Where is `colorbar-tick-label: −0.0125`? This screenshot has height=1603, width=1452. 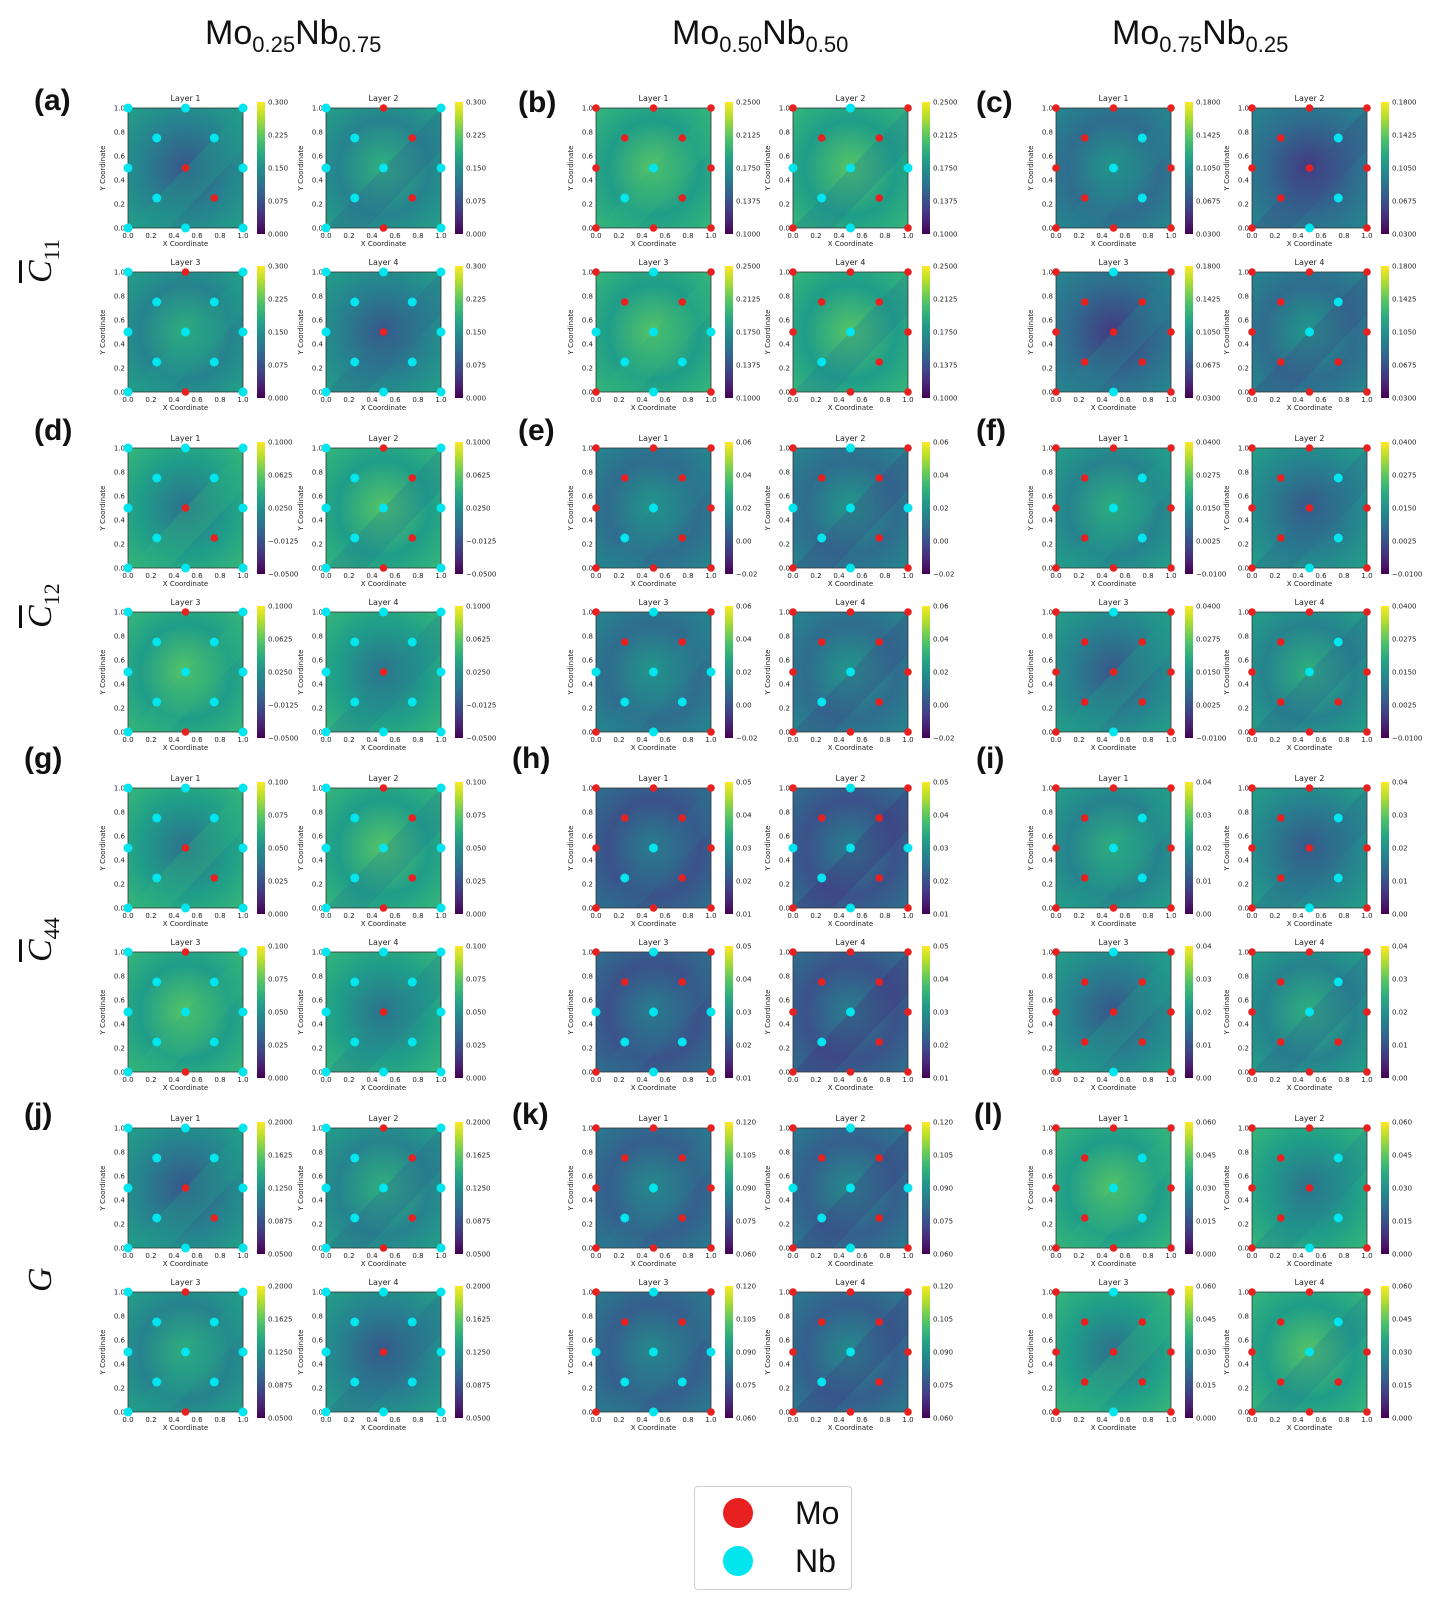
colorbar-tick-label: −0.0125 is located at coordinates (283, 542).